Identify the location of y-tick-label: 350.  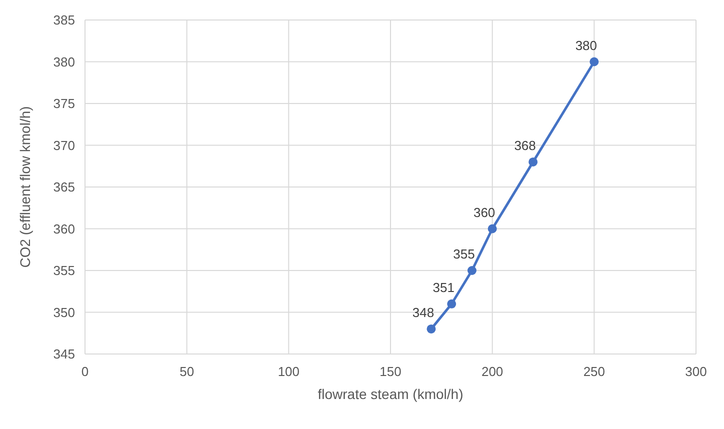
(64, 312).